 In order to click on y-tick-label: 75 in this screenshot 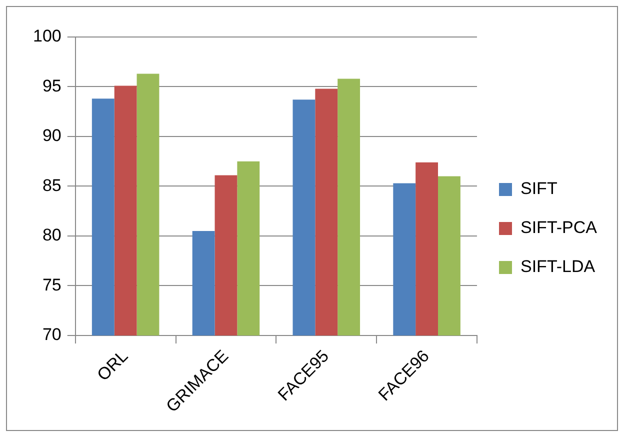, I will do `click(52, 284)`.